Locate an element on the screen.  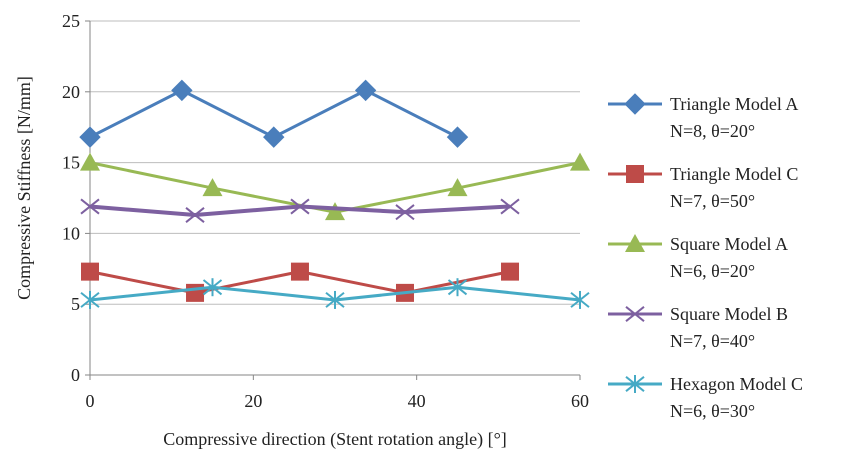
x-tick-label: 60 is located at coordinates (580, 401).